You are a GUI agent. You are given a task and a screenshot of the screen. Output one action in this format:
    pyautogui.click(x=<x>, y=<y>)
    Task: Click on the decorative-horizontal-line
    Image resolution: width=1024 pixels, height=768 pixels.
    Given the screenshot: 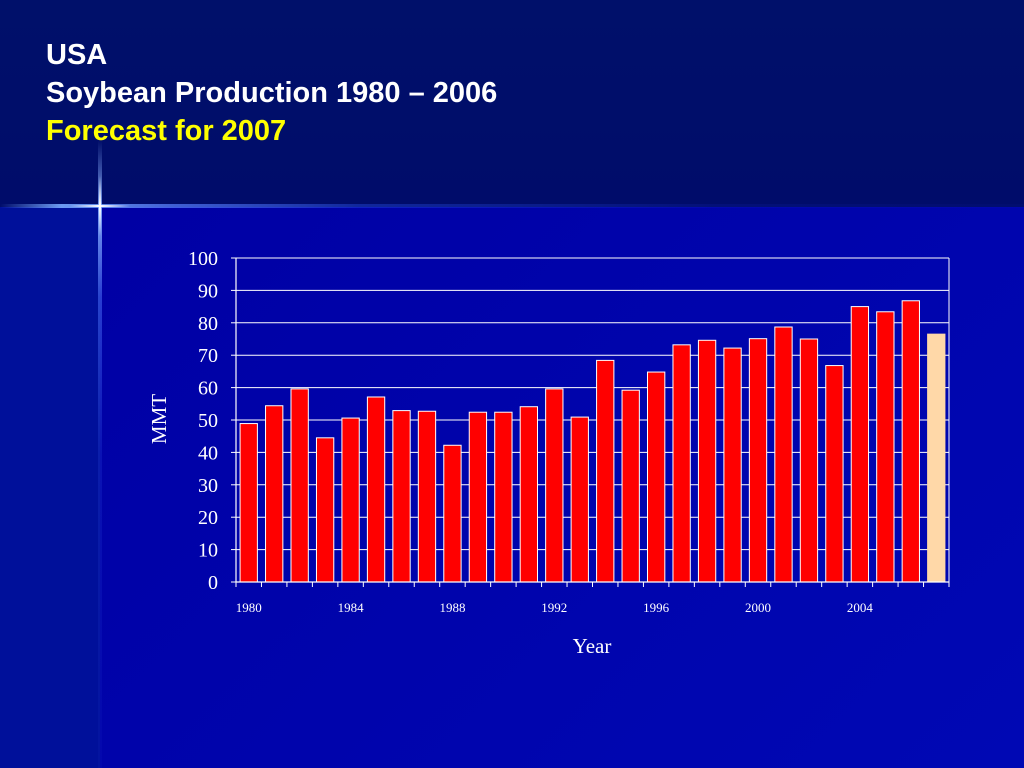 What is the action you would take?
    pyautogui.click(x=512, y=206)
    